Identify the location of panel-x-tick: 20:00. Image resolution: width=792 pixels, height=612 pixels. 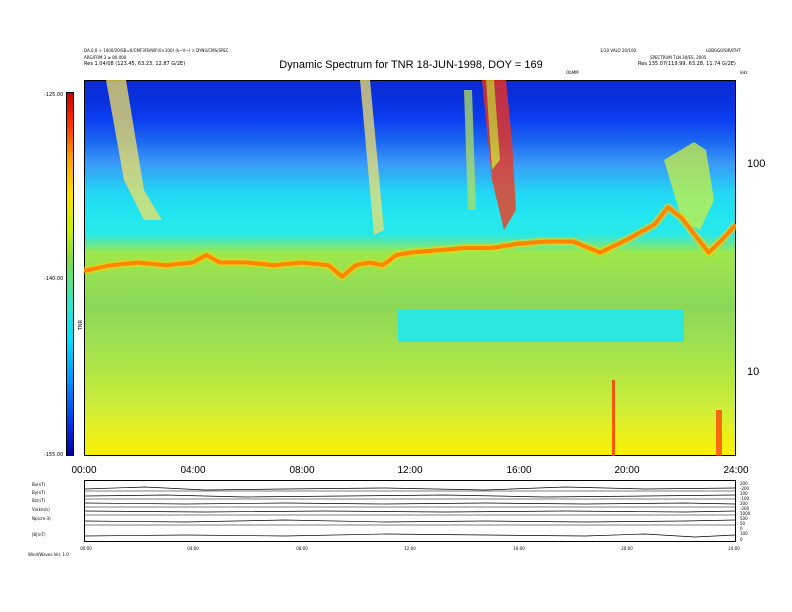
(627, 548).